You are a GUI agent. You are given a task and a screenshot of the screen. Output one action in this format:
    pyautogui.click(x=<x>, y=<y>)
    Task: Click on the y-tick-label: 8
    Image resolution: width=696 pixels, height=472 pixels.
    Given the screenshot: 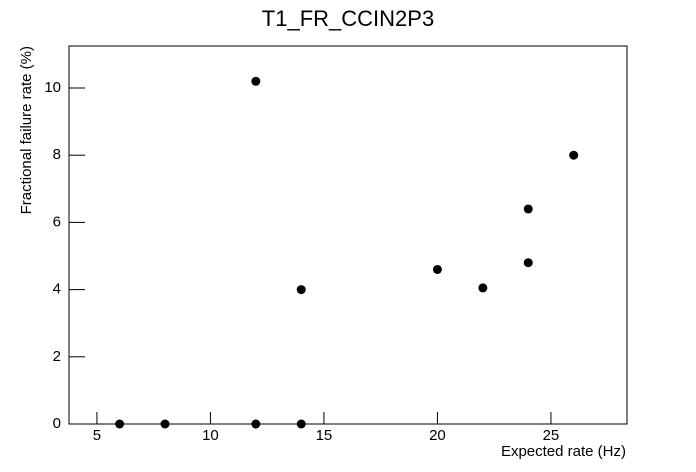 What is the action you would take?
    pyautogui.click(x=57, y=154)
    